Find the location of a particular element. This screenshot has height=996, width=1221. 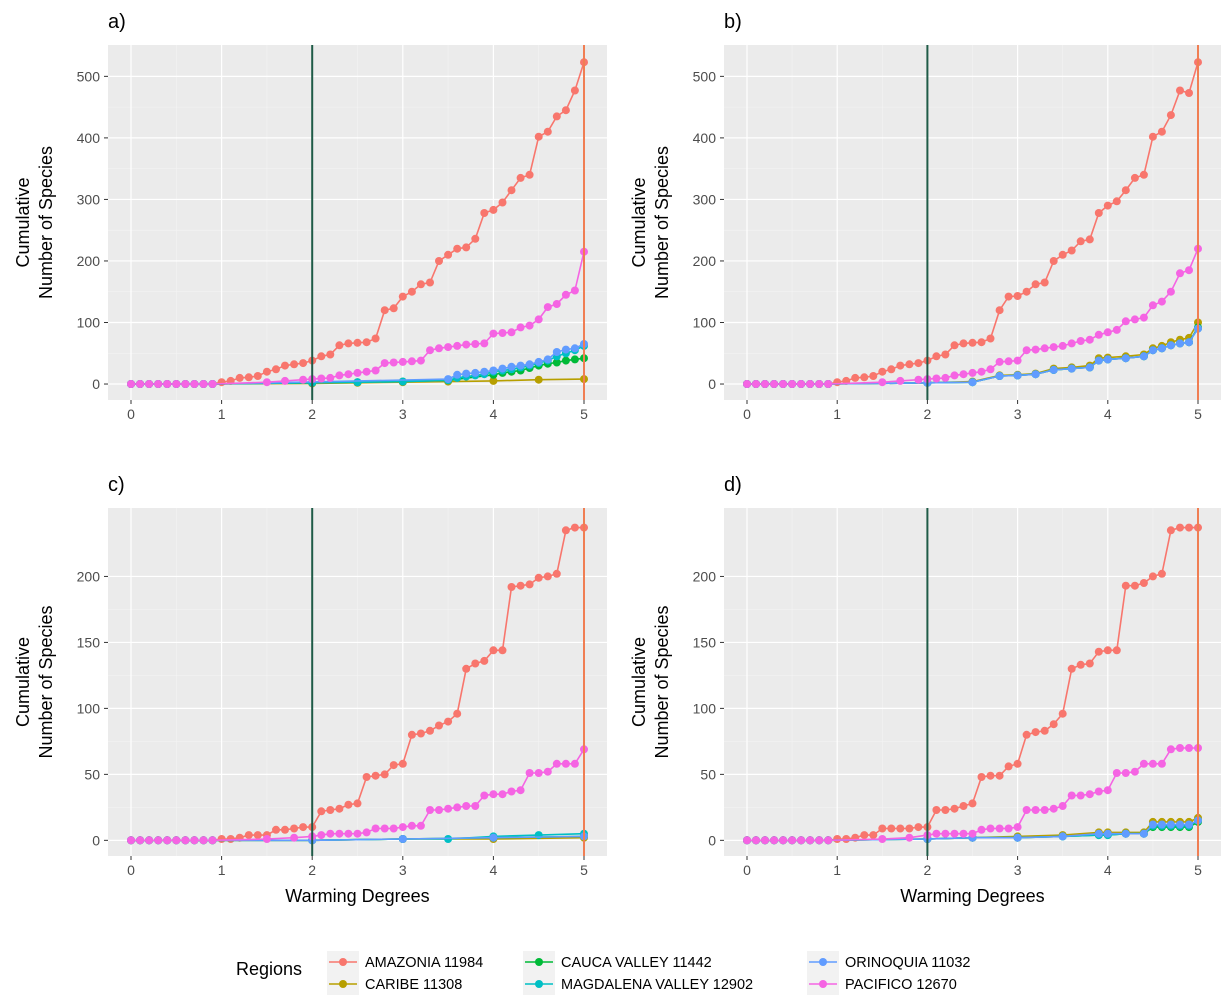

legend-label: PACIFICO 12670 is located at coordinates (901, 985).